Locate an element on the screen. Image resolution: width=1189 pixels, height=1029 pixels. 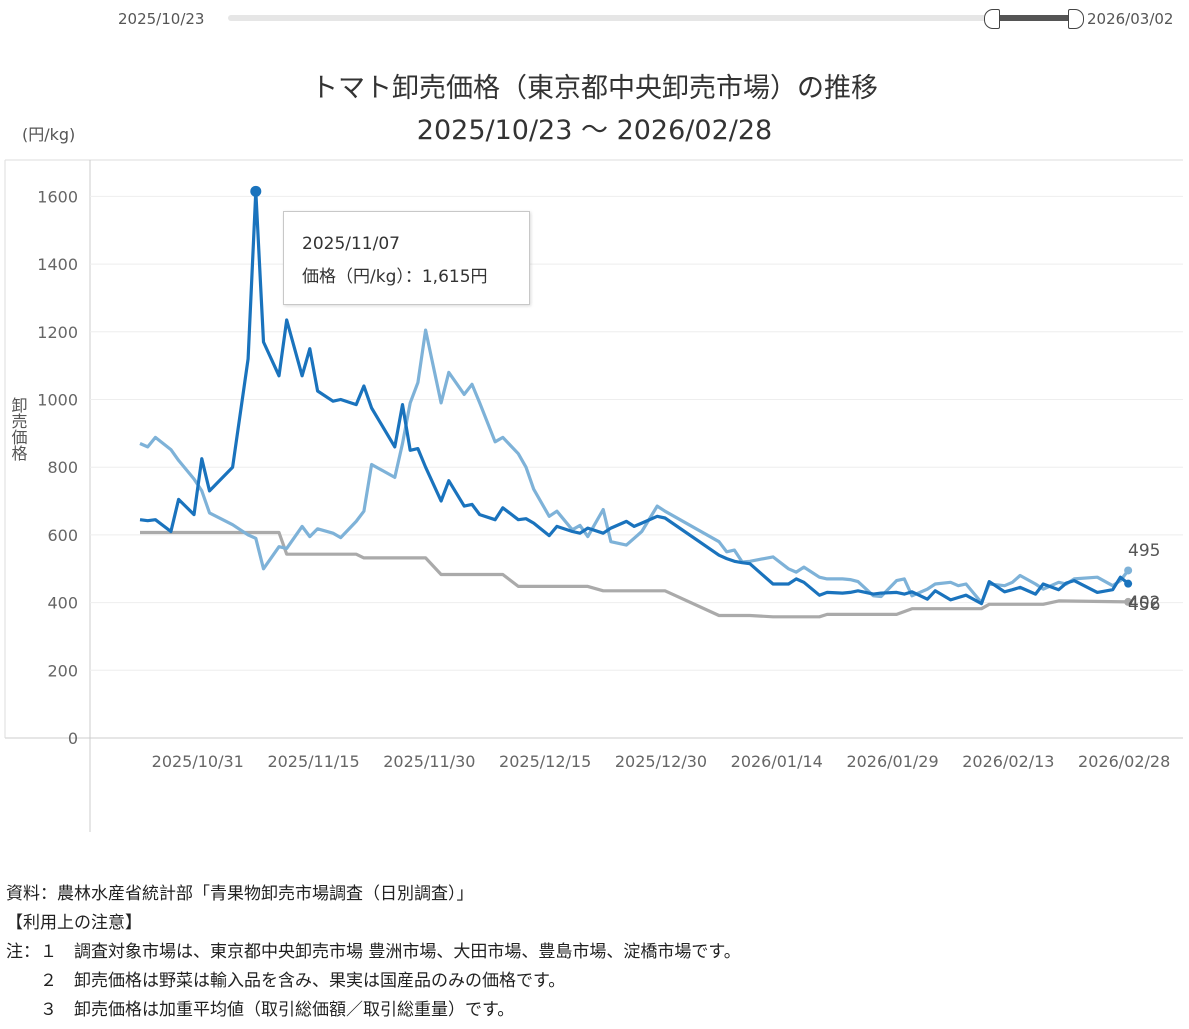
range-selection is located at coordinates (1033, 18).